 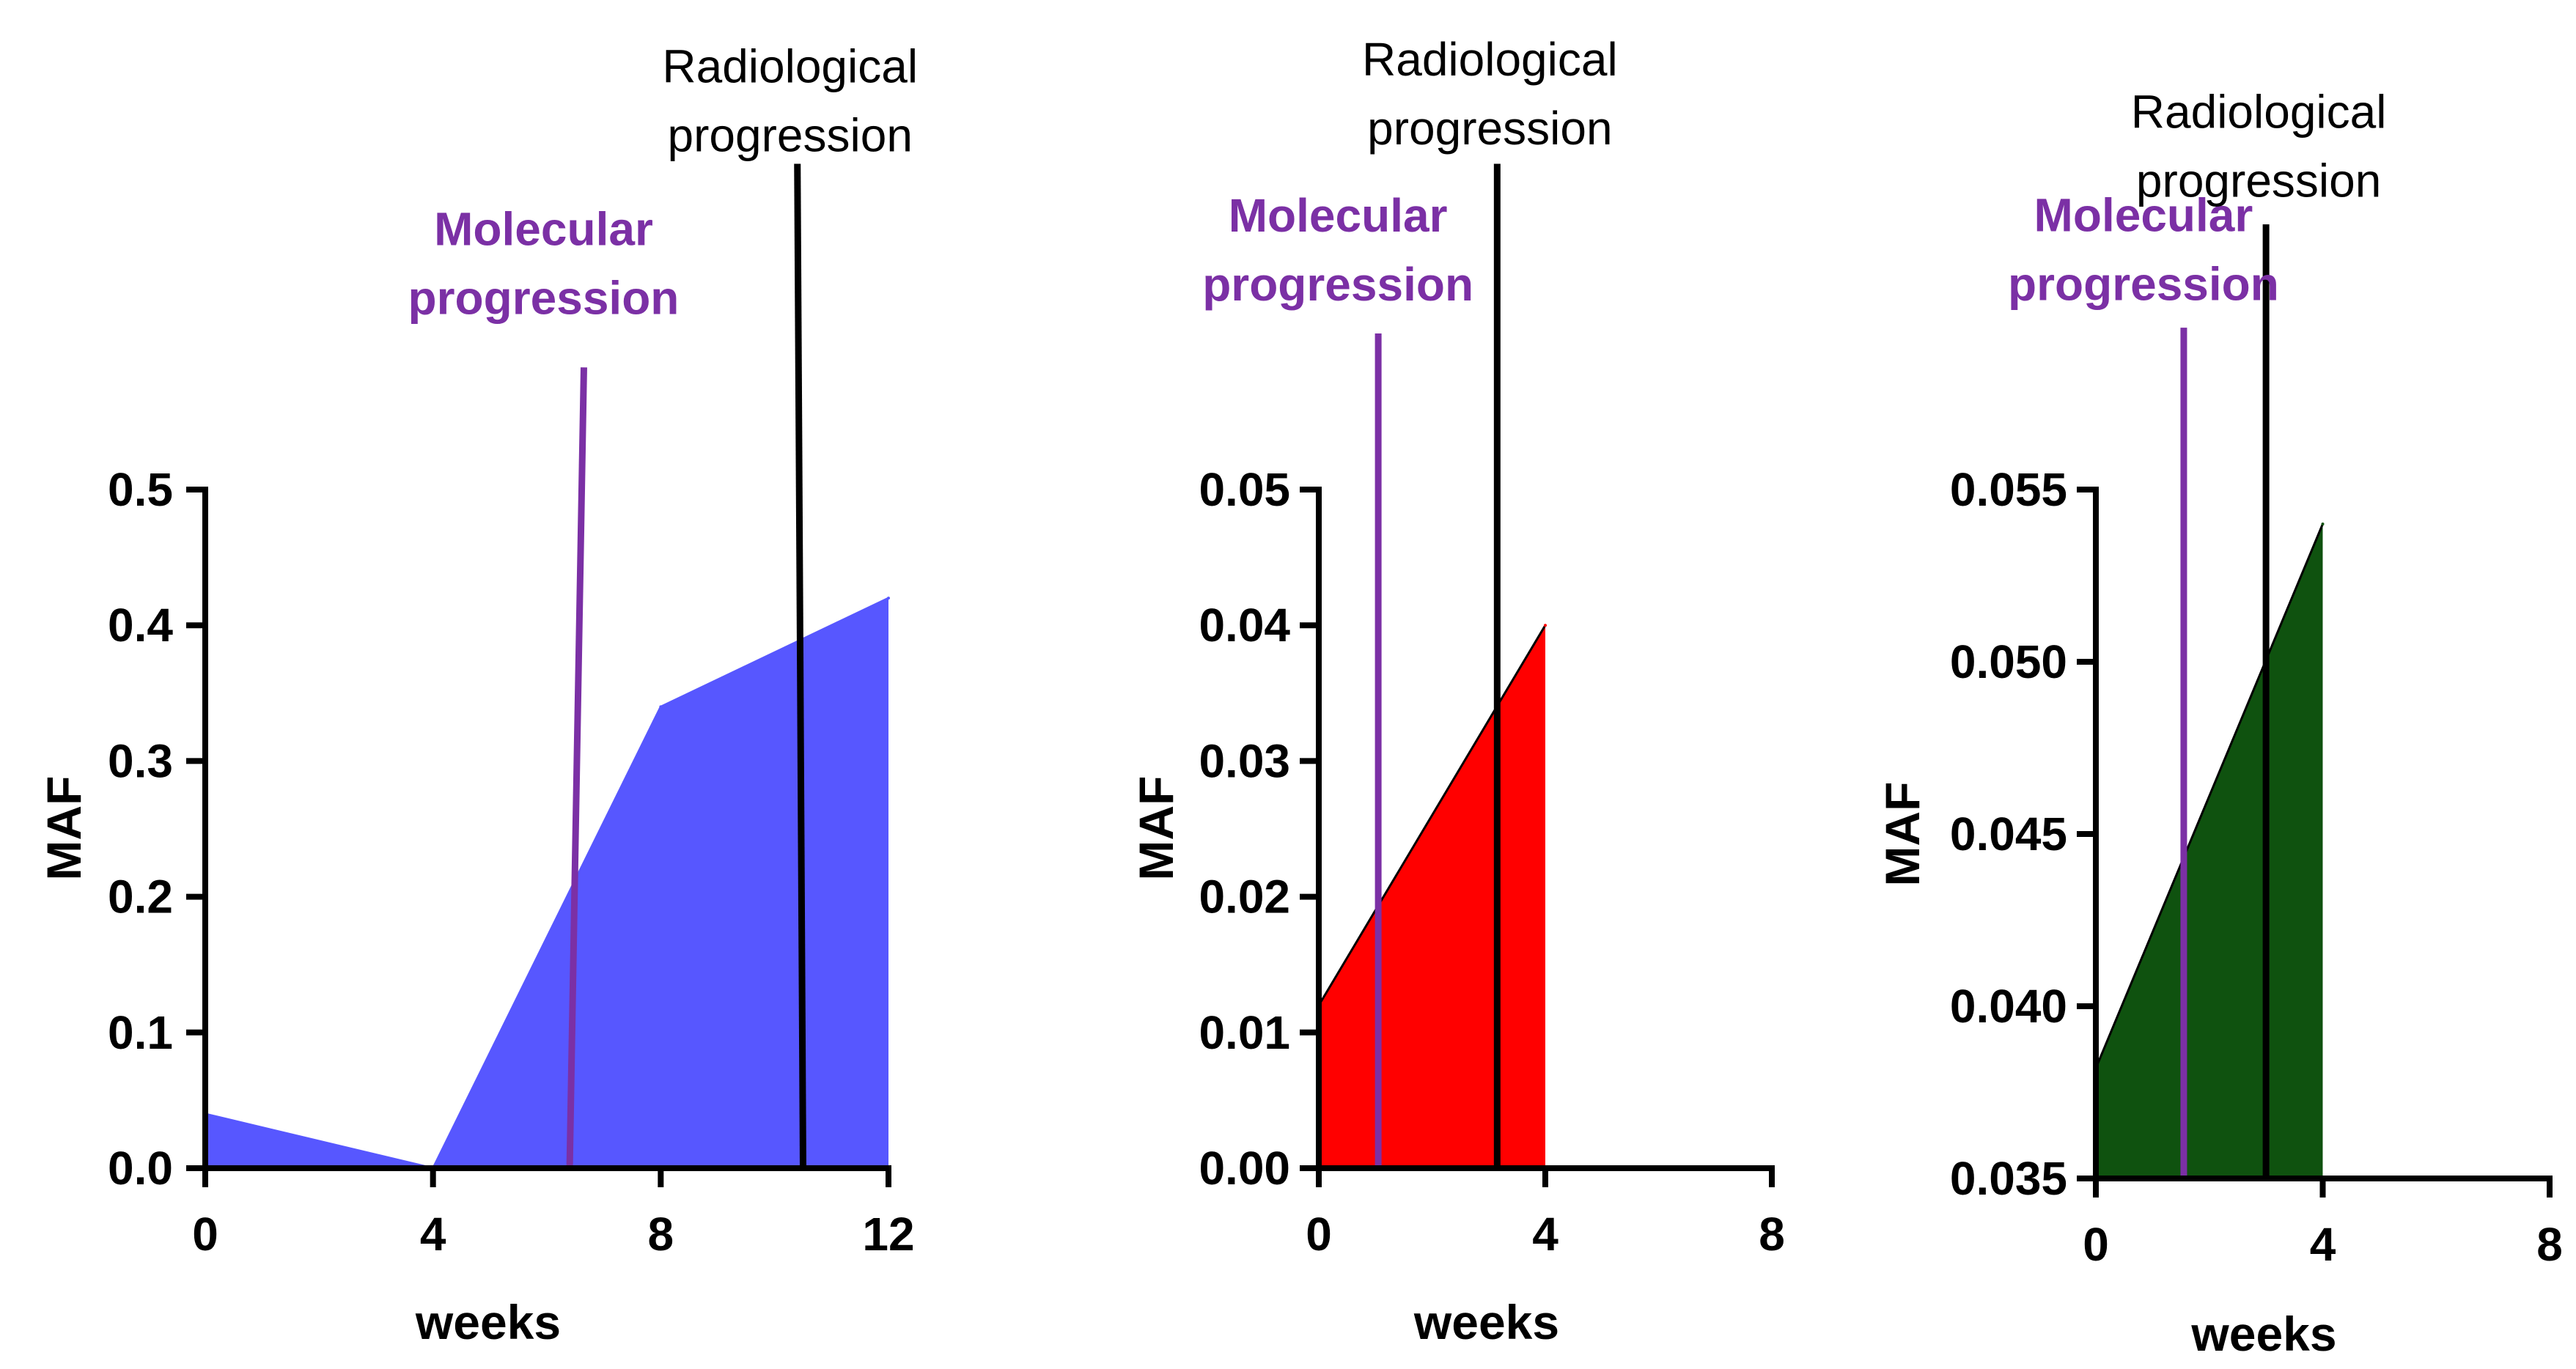 What do you see at coordinates (140, 760) in the screenshot?
I see `y-tick-label: 0.3` at bounding box center [140, 760].